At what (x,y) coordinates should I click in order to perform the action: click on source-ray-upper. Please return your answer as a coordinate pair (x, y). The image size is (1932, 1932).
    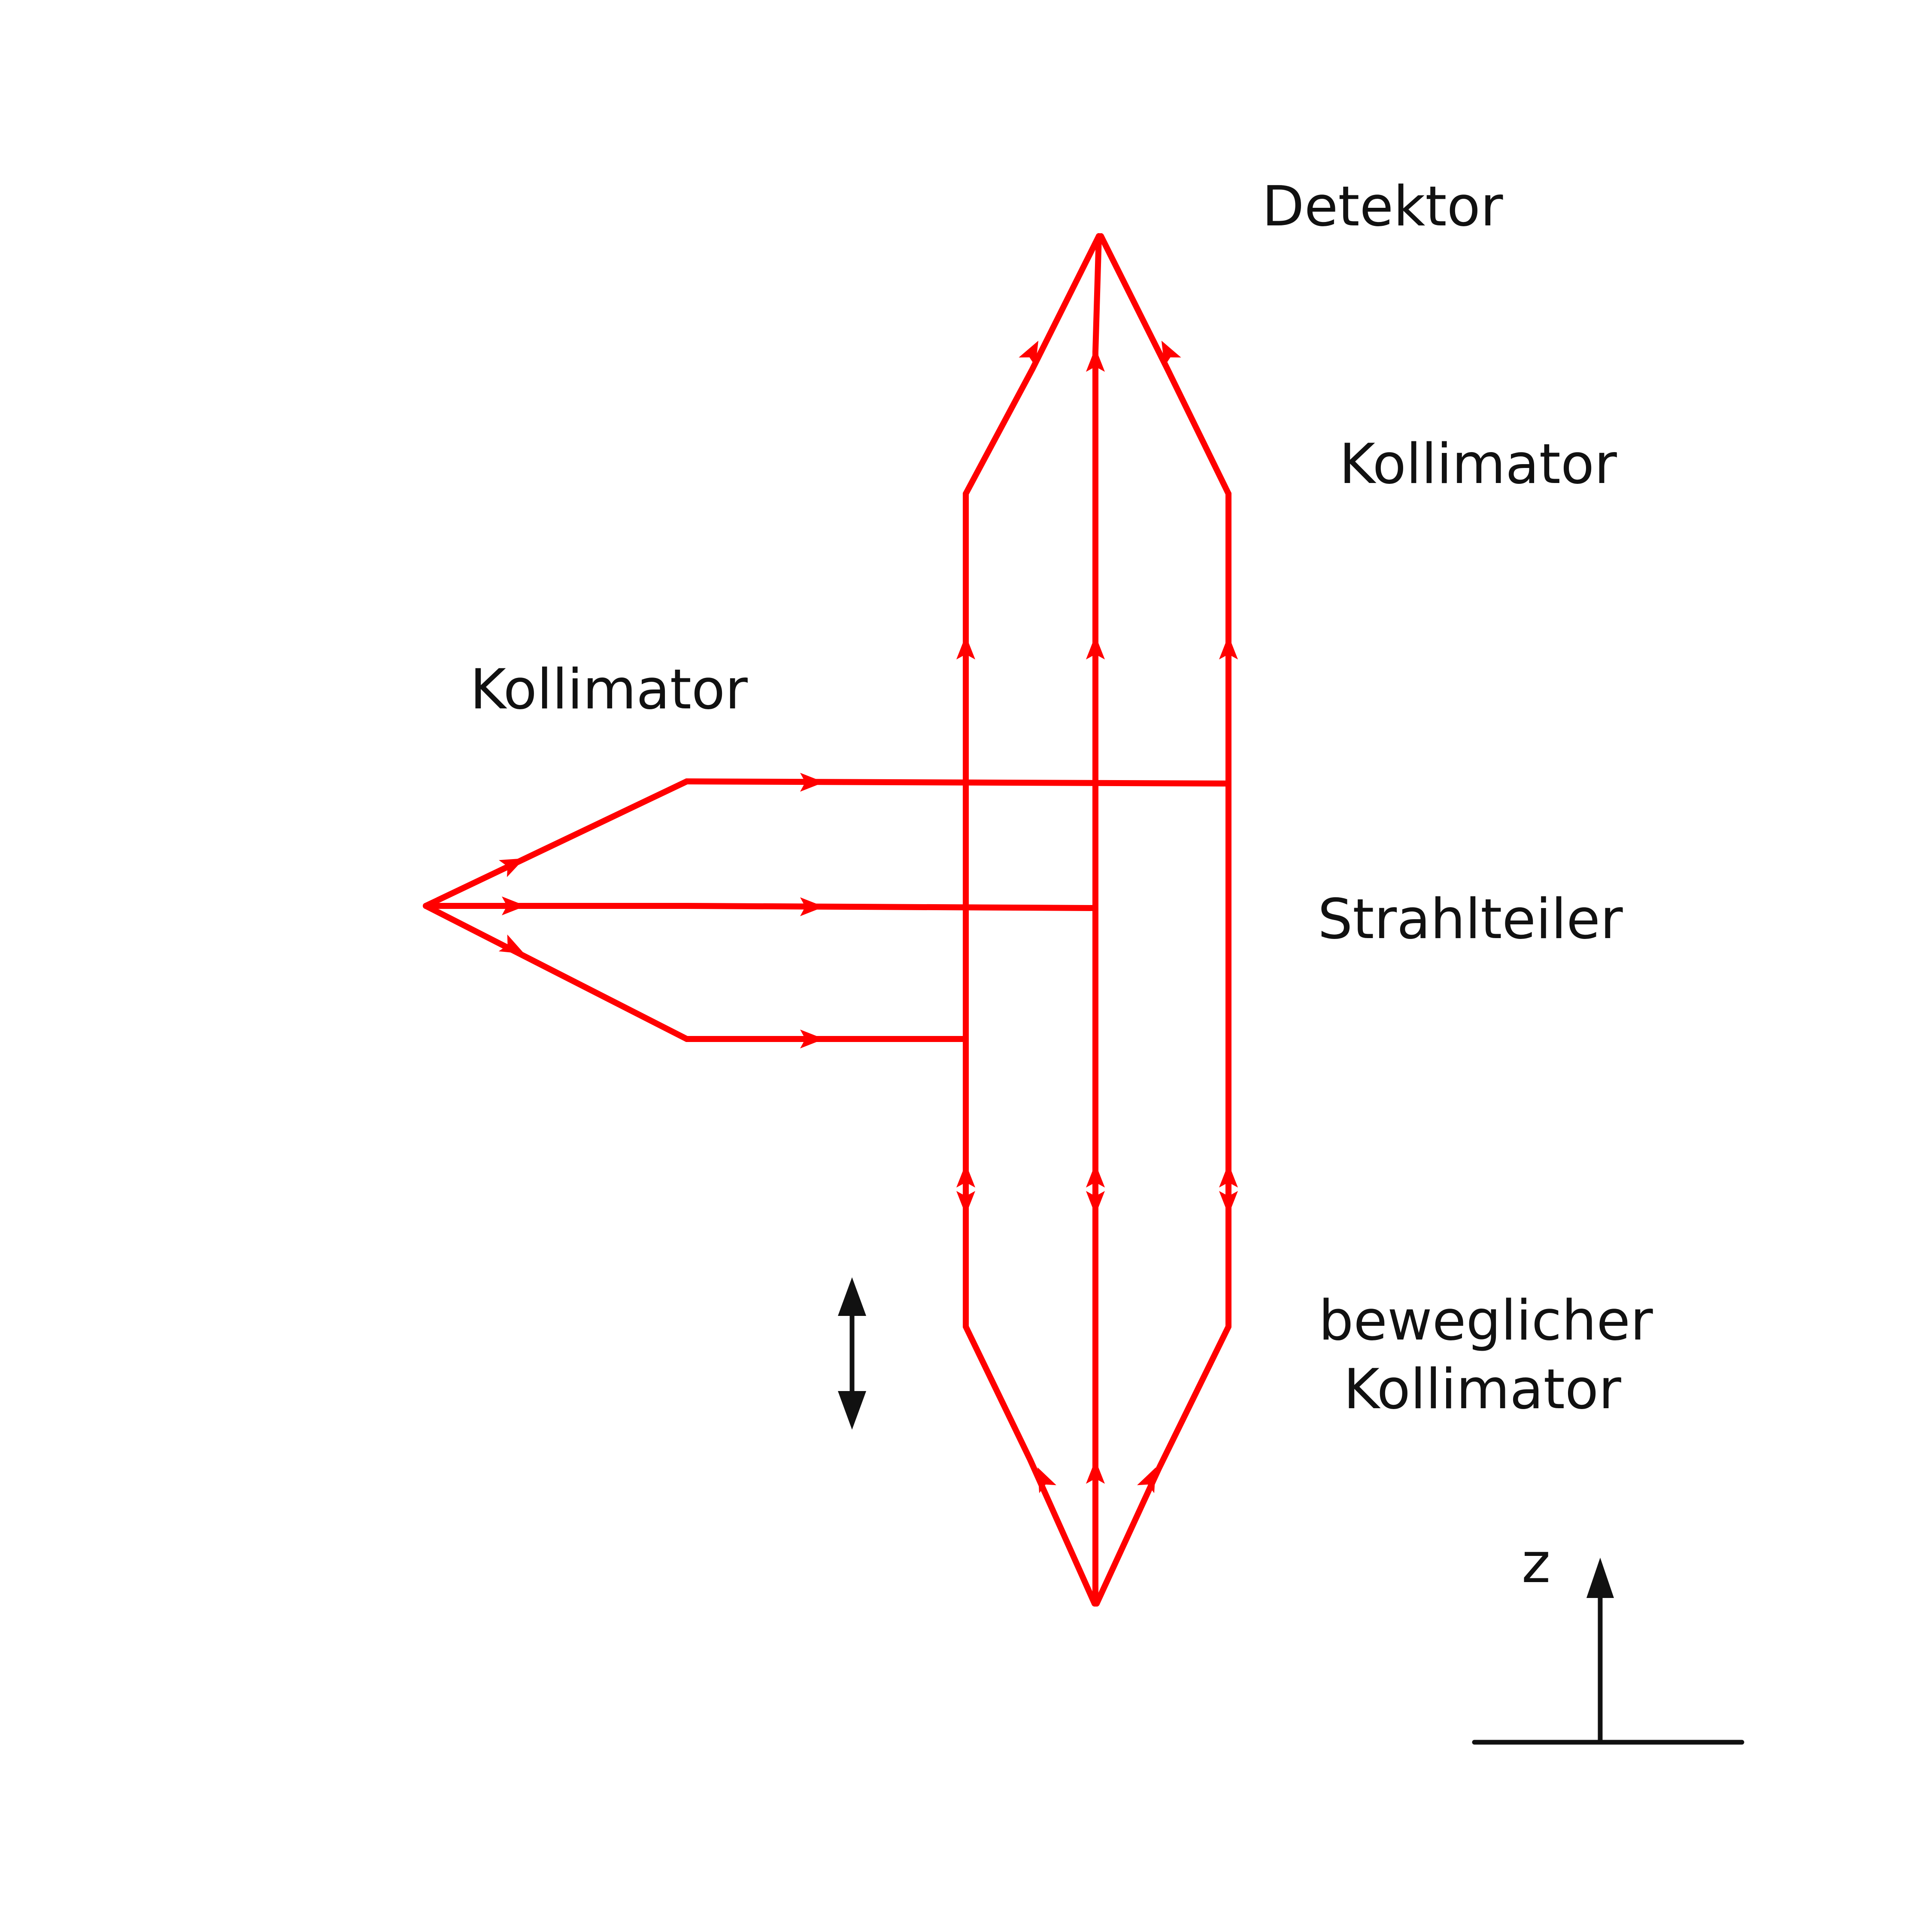
    Looking at the image, I should click on (556, 843).